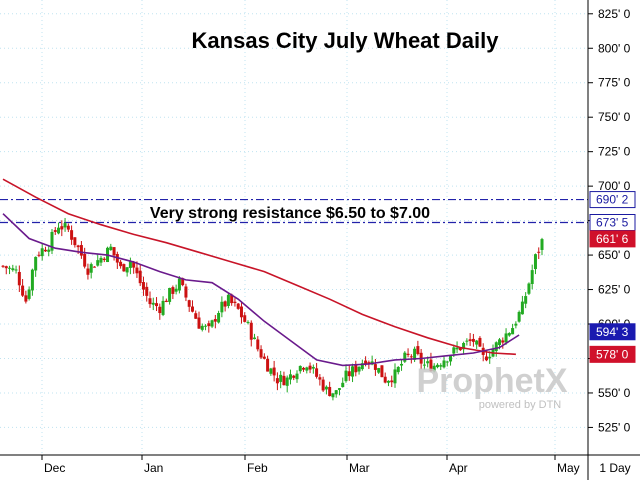 This screenshot has width=640, height=485. Describe the element at coordinates (458, 468) in the screenshot. I see `x-tick-label: Apr` at that location.